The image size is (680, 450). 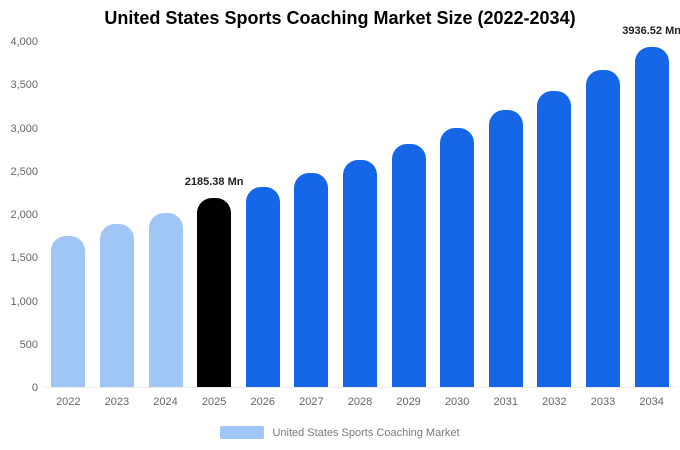 I want to click on x-tick-label-2022: 2022, so click(x=68, y=402).